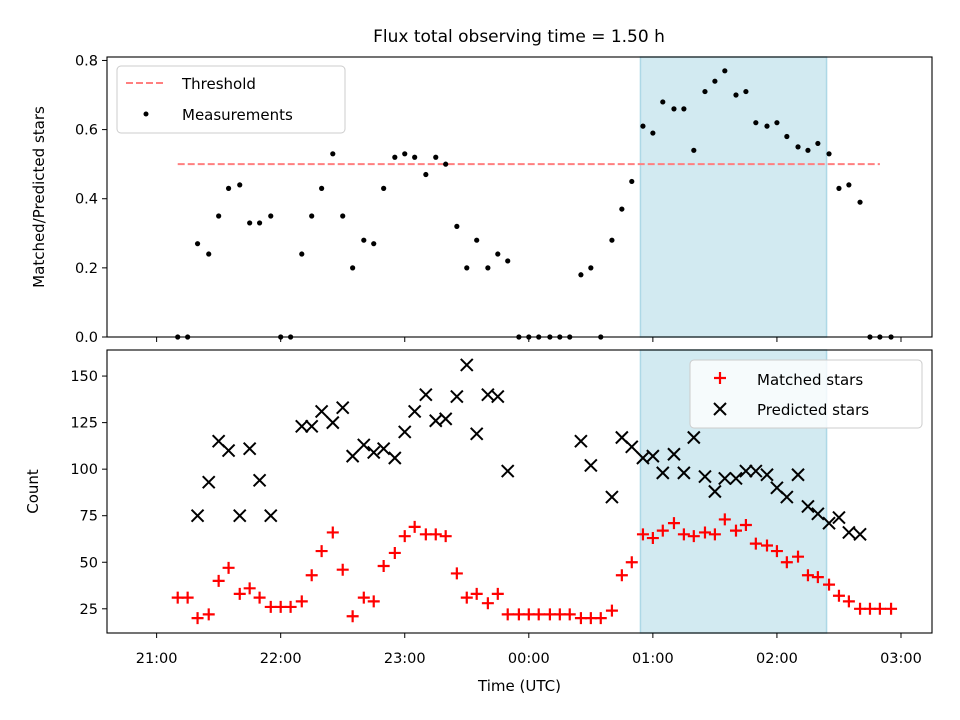 Image resolution: width=960 pixels, height=720 pixels. I want to click on y-tick-label: 0.8, so click(86, 61).